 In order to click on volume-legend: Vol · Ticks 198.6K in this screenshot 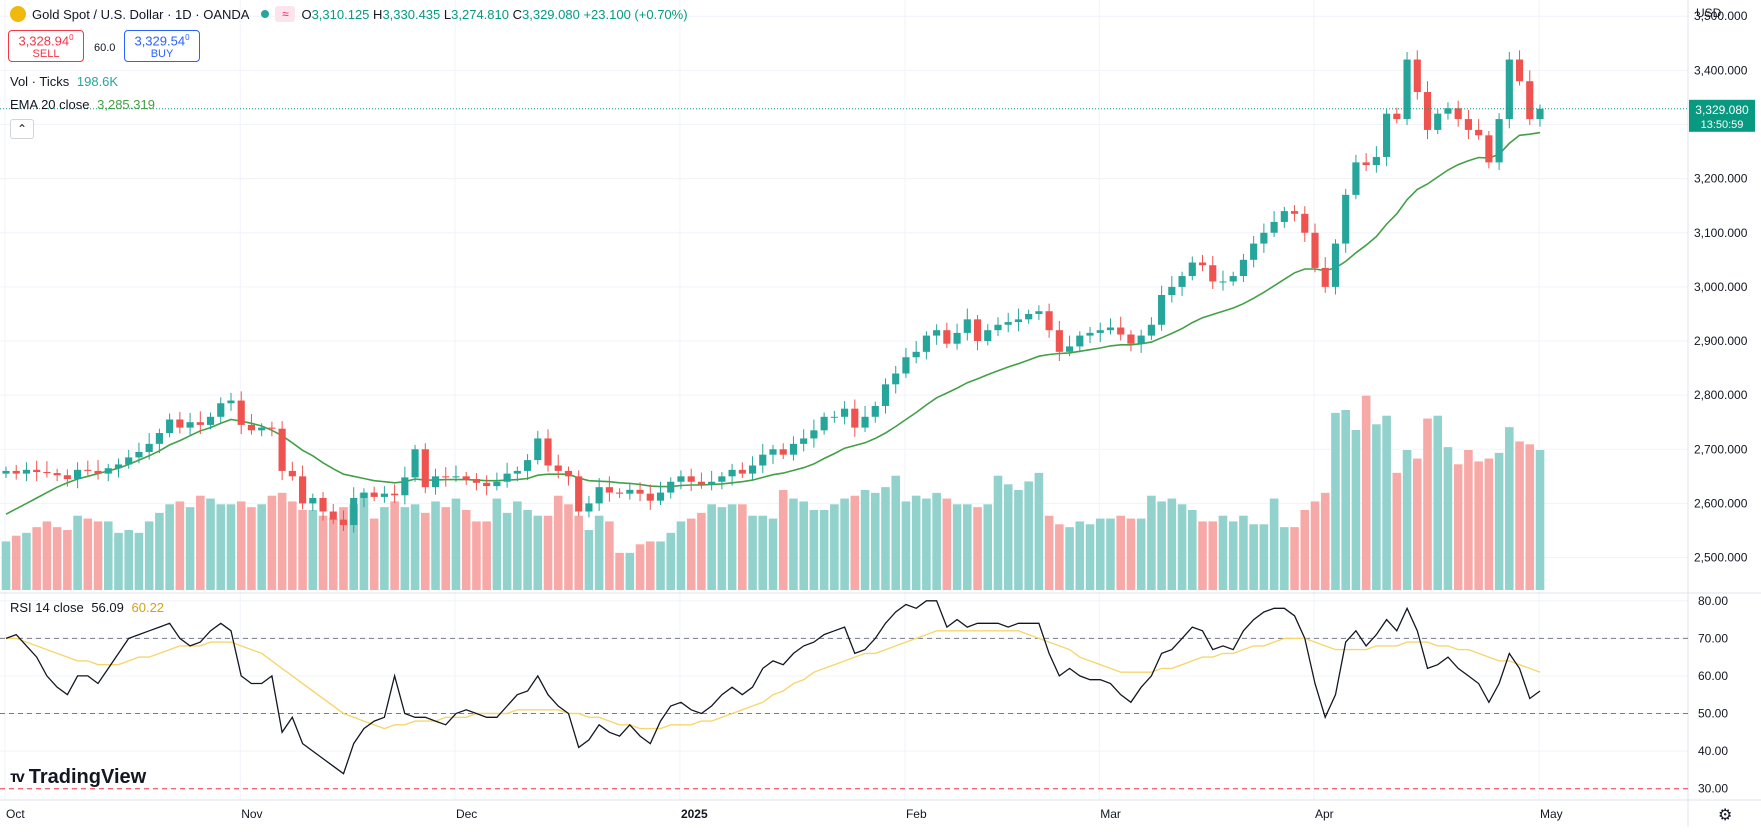, I will do `click(64, 81)`.